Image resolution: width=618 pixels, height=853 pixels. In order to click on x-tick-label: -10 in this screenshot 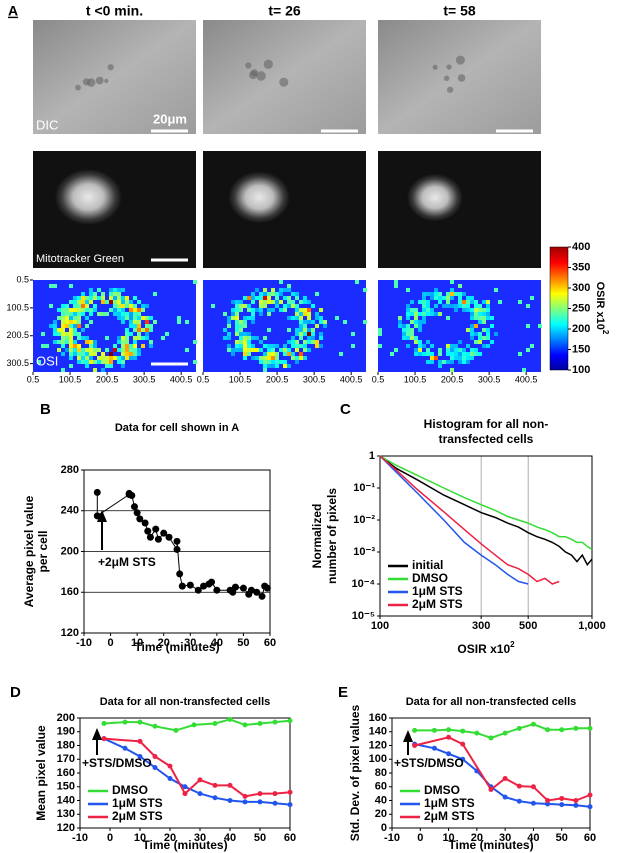, I will do `click(392, 838)`.